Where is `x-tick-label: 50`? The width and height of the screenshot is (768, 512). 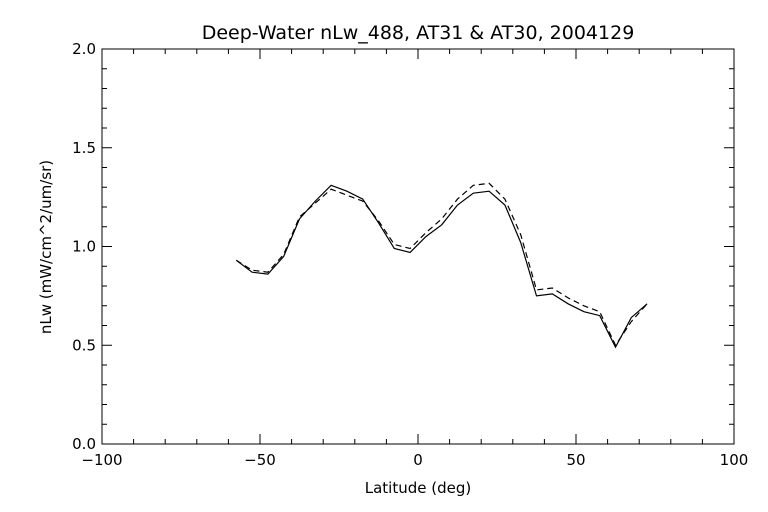 x-tick-label: 50 is located at coordinates (575, 460).